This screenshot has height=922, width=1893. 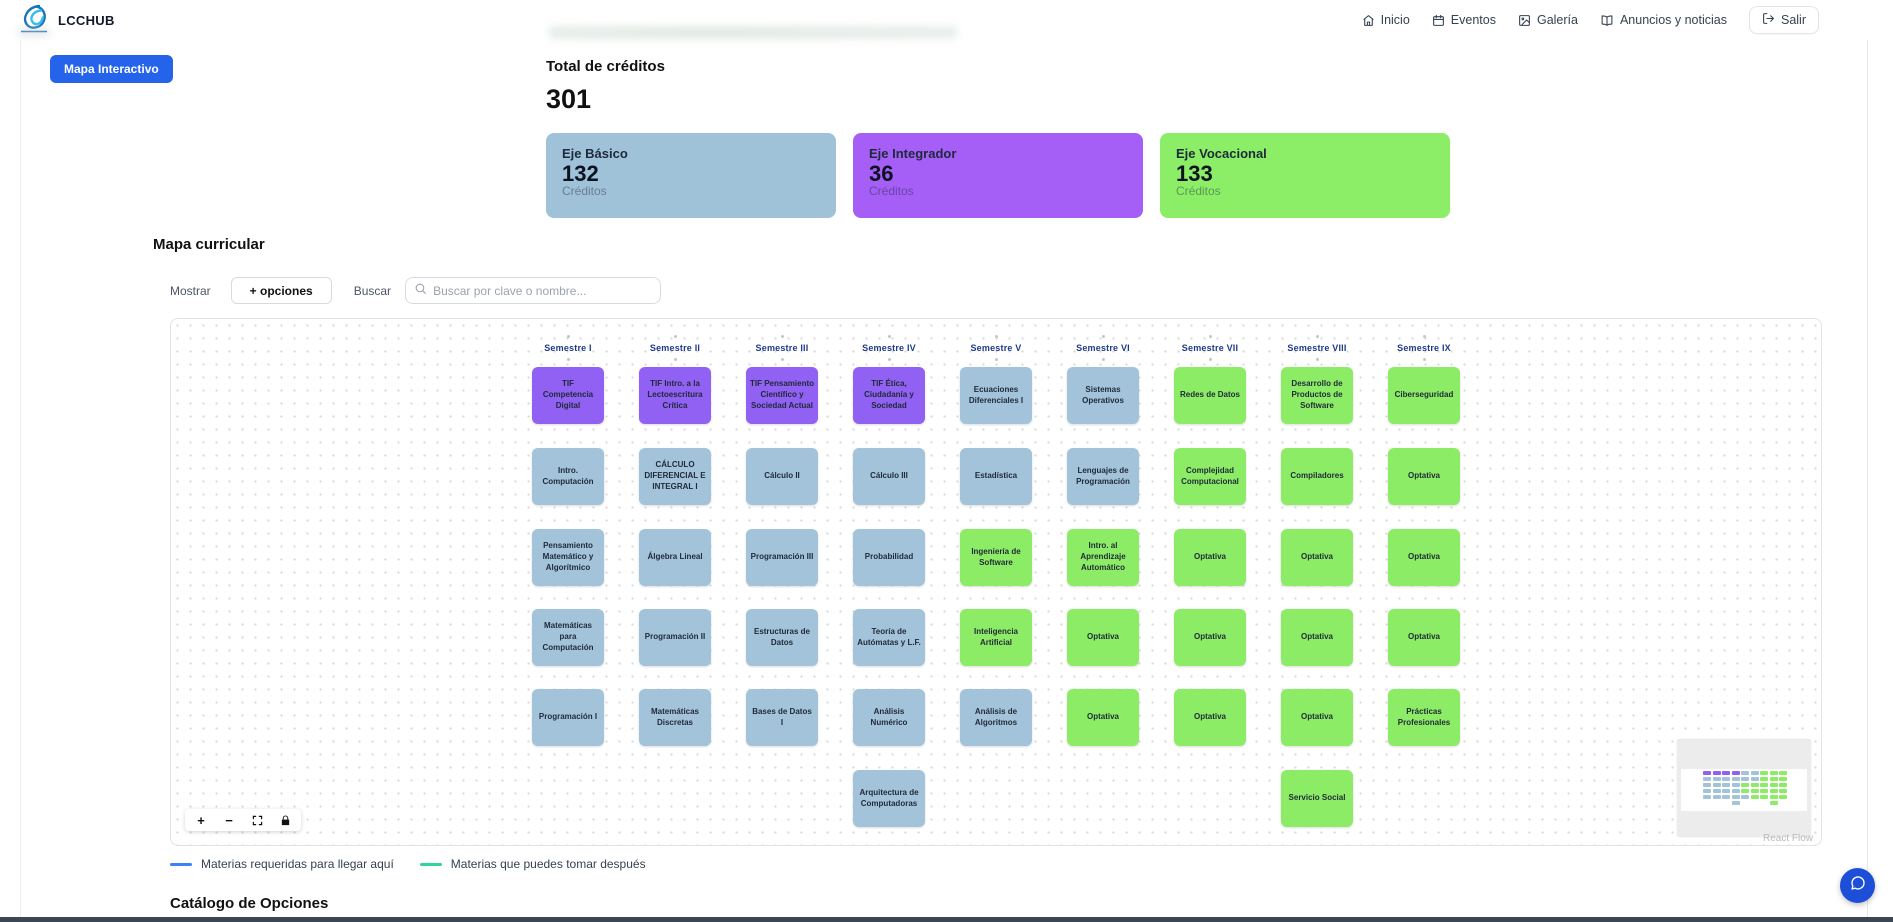 What do you see at coordinates (1438, 20) in the screenshot?
I see `calendar-icon` at bounding box center [1438, 20].